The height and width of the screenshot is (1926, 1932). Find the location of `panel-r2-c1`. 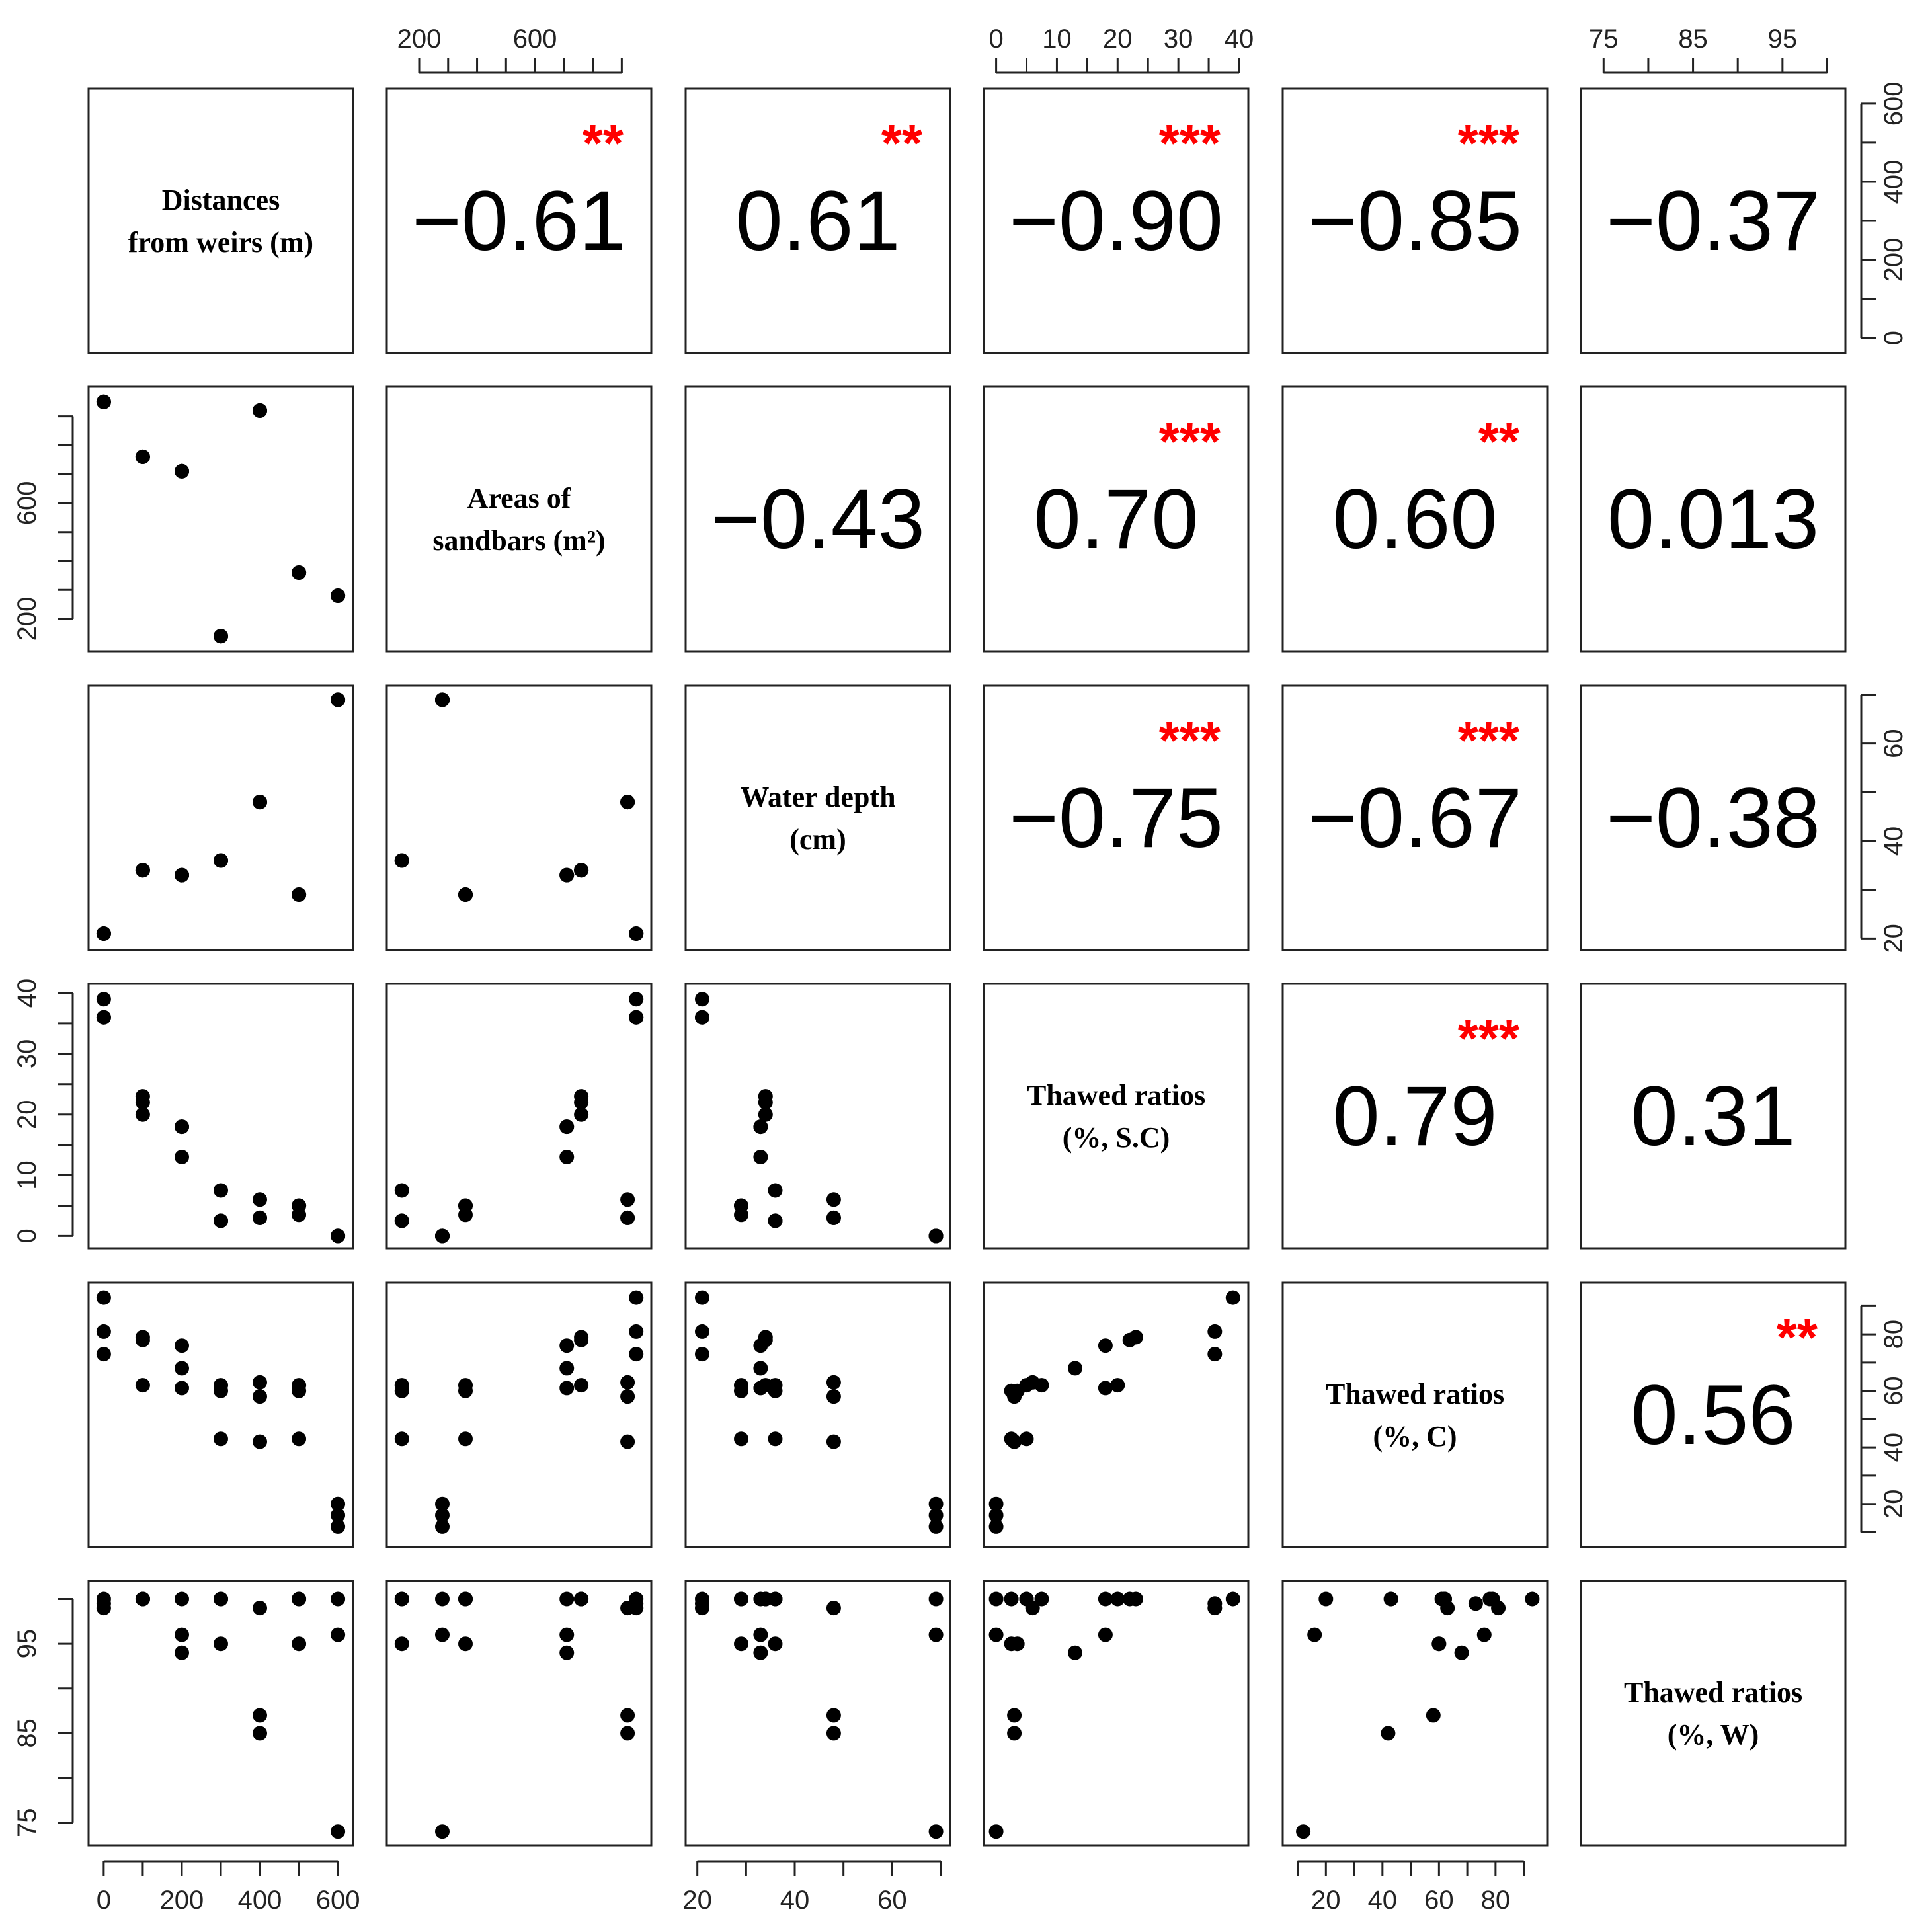

panel-r2-c1 is located at coordinates (221, 519).